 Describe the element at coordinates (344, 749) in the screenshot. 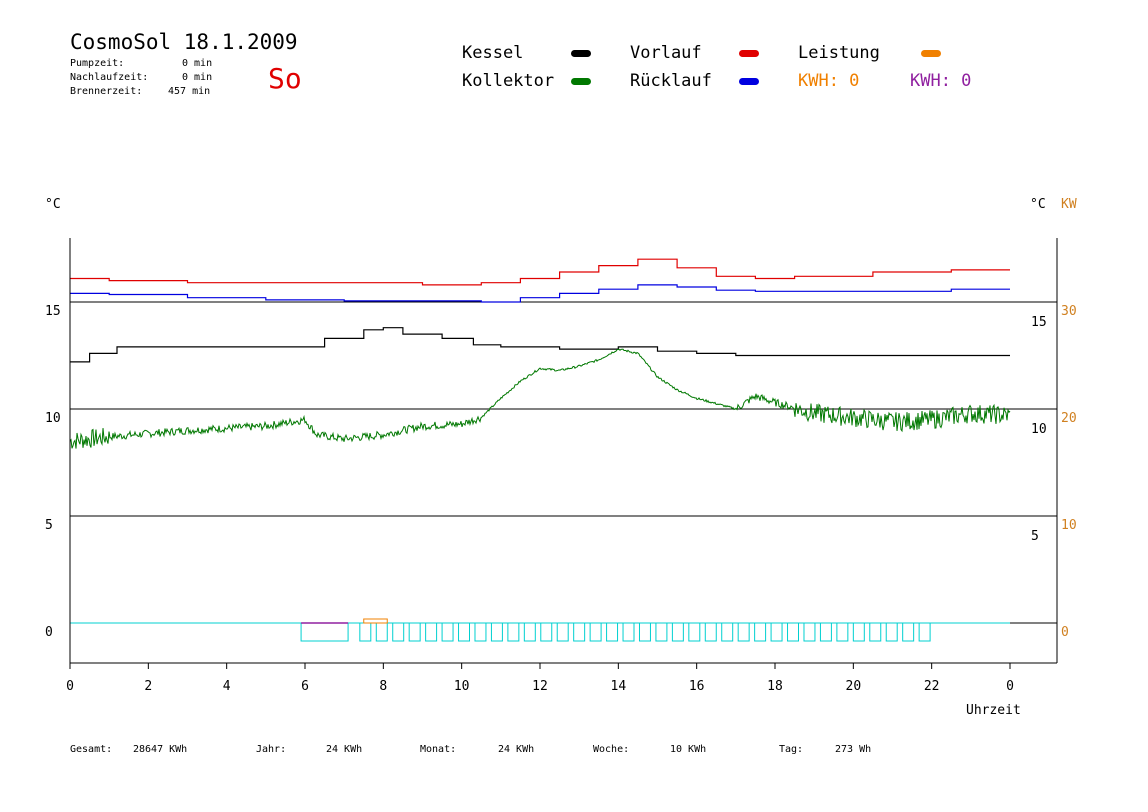

I see `footer-jahr-value: 24 KWh` at that location.